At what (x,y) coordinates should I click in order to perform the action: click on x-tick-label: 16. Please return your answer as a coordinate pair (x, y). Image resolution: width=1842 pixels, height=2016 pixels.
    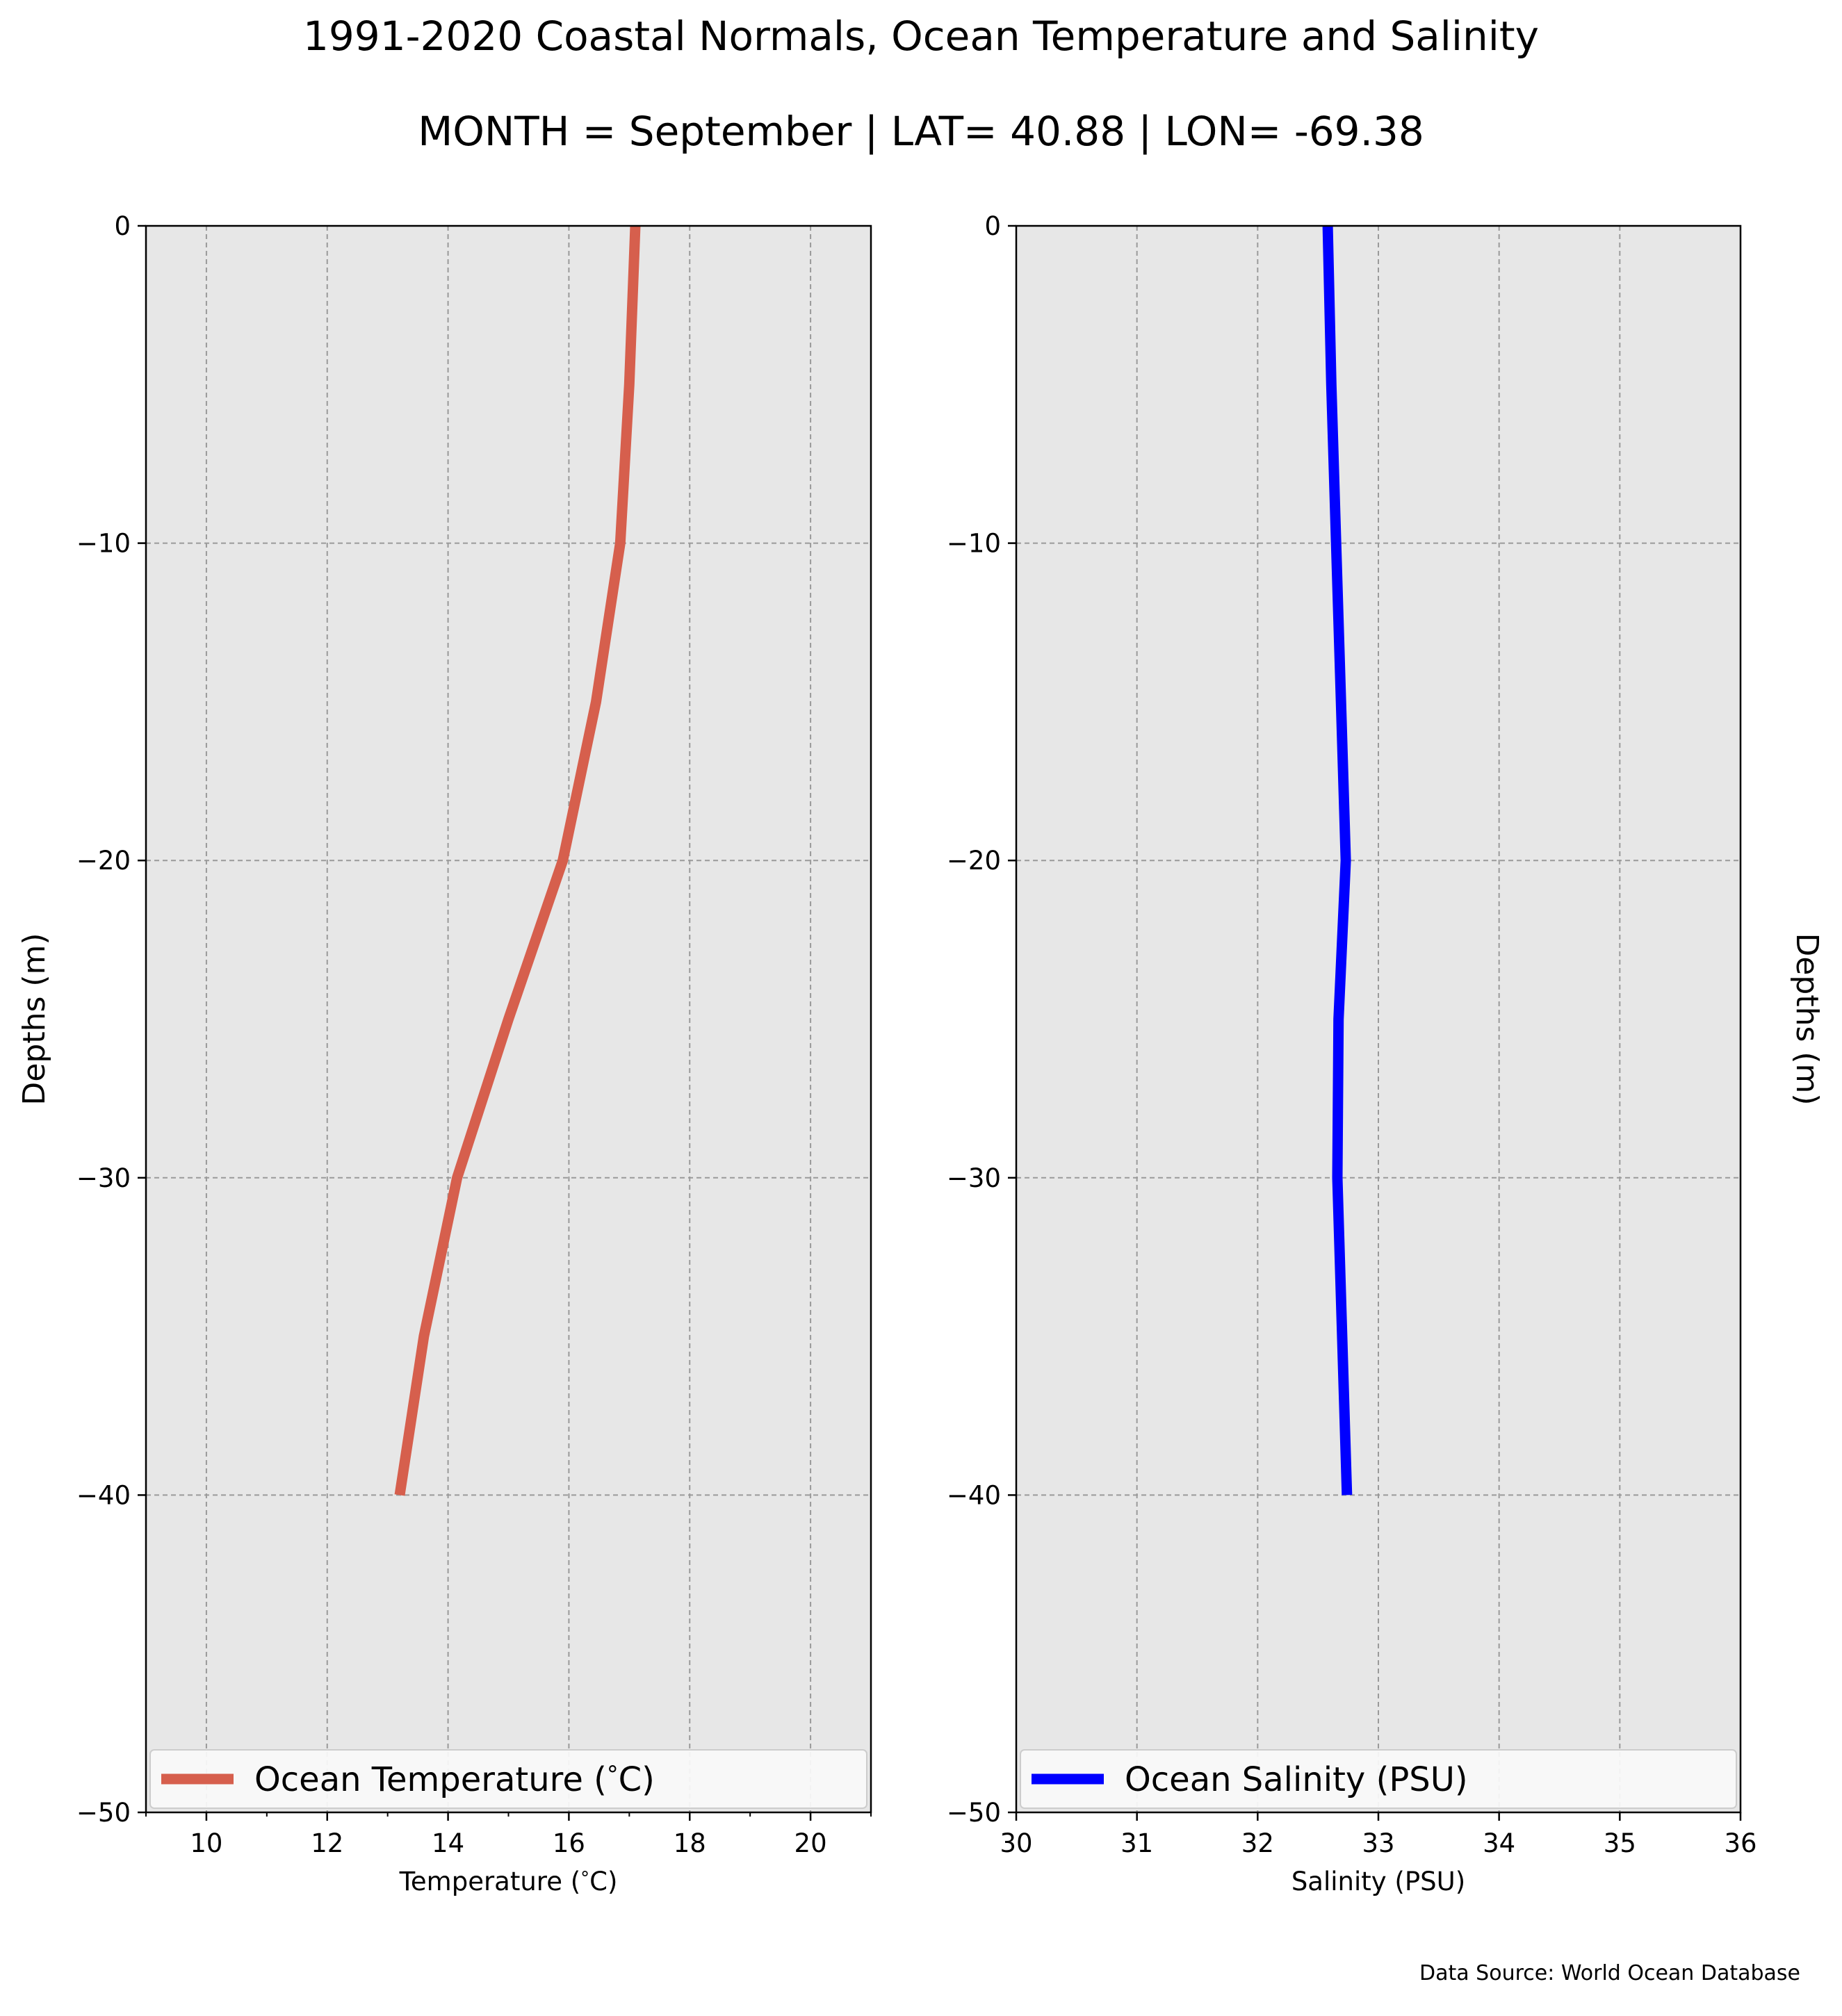
    Looking at the image, I should click on (569, 1843).